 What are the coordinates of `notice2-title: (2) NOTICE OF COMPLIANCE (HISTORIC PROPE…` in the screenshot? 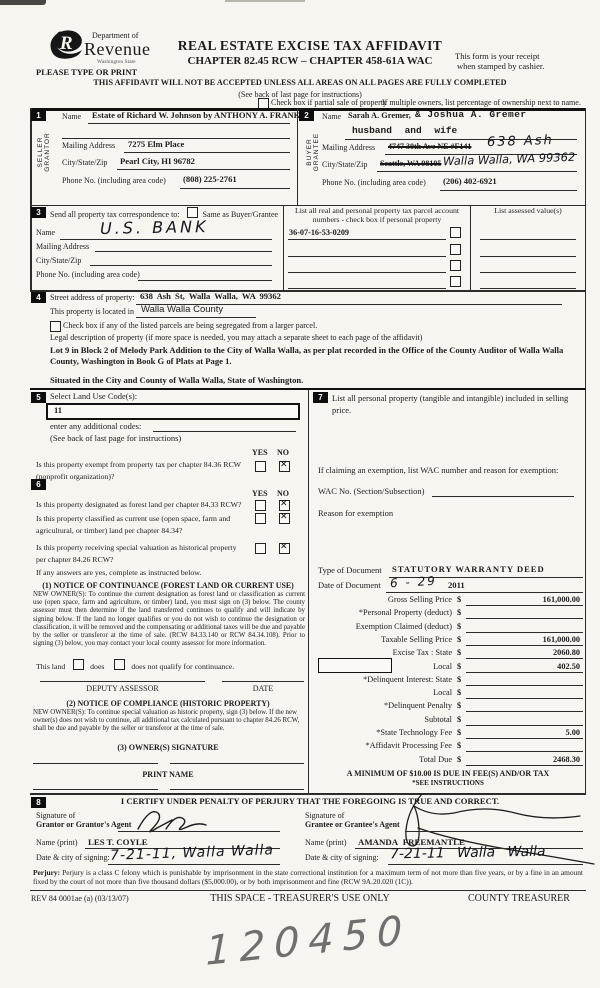 It's located at (168, 703).